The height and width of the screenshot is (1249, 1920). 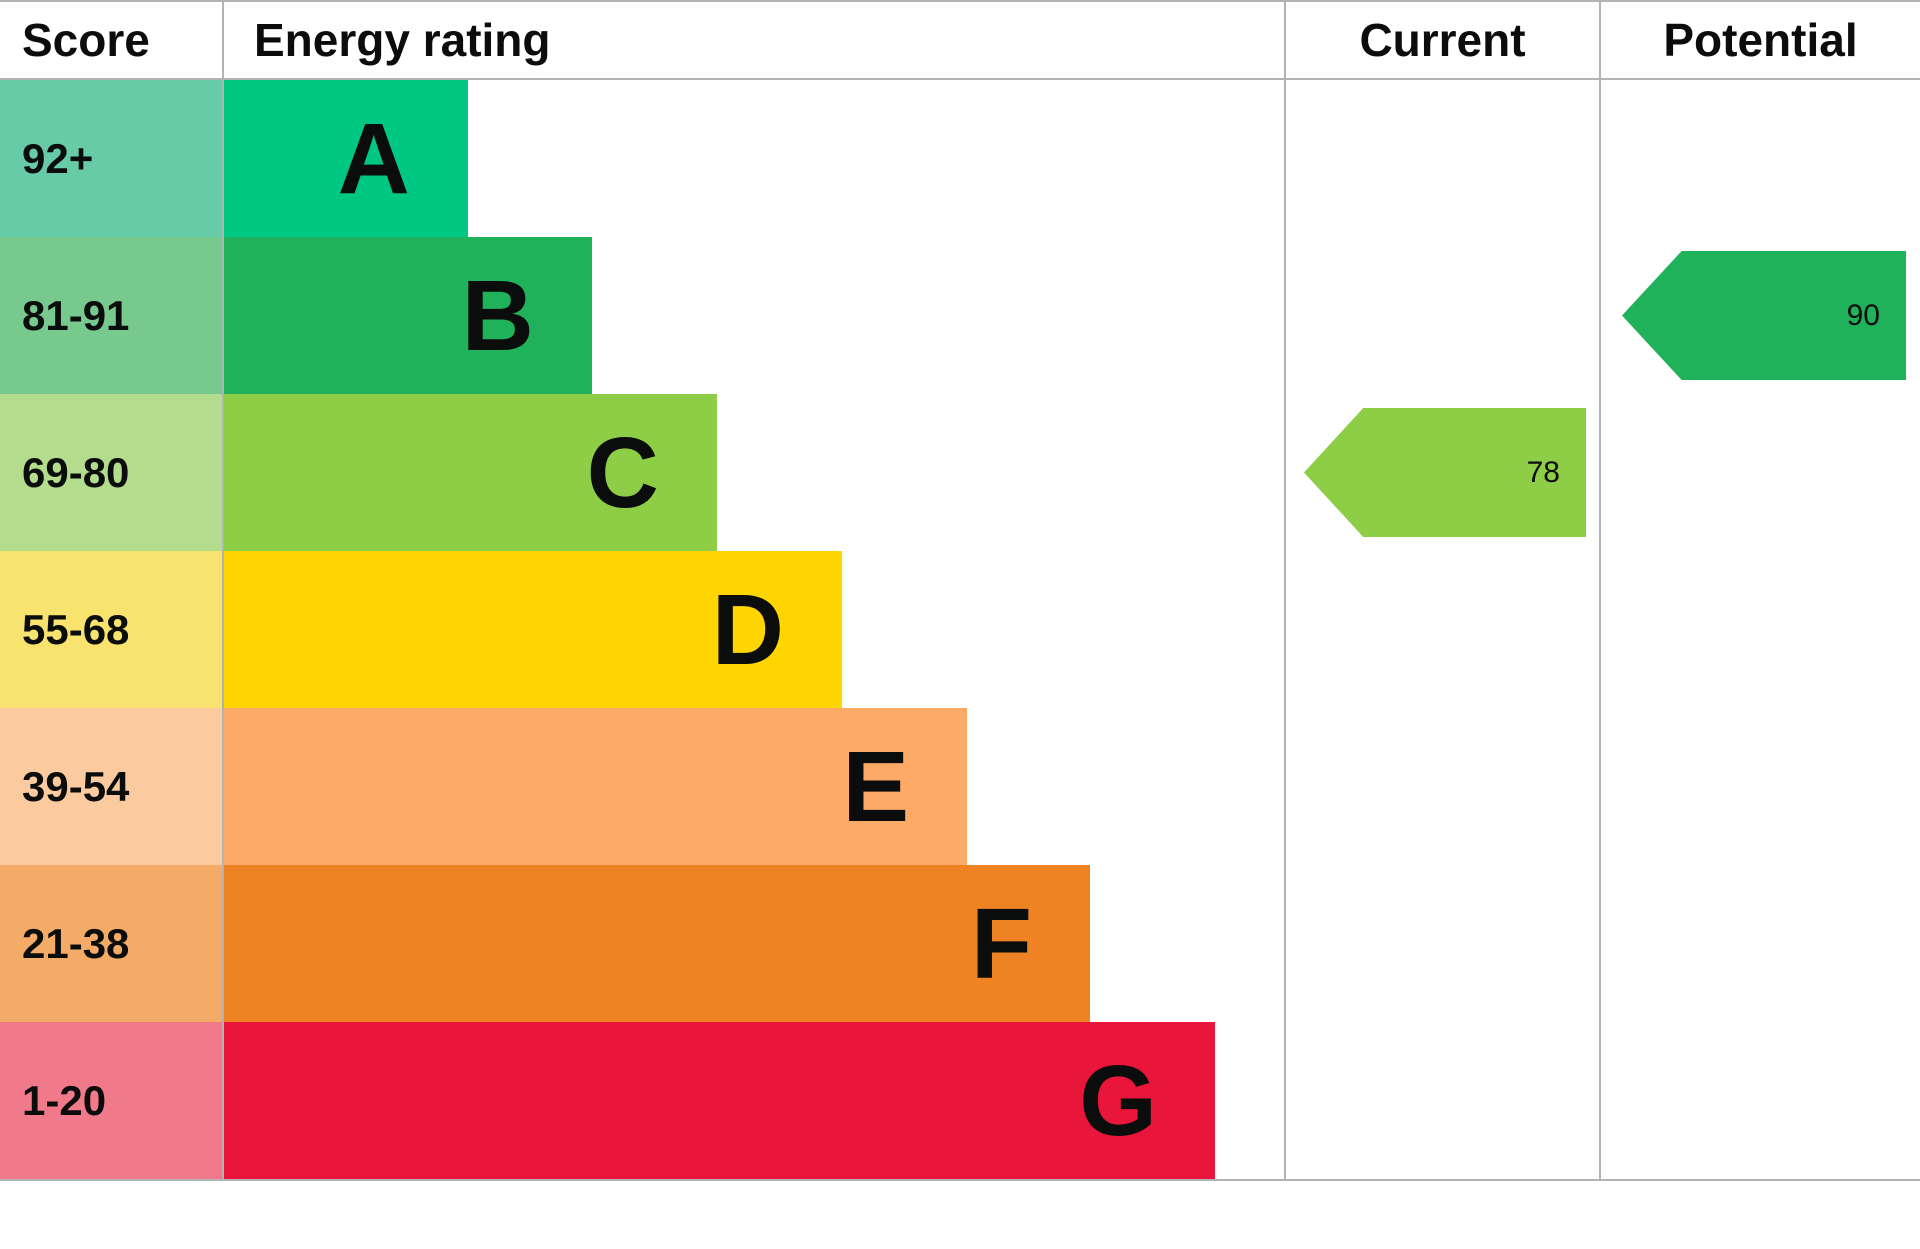 I want to click on rating-bar-g: G, so click(x=720, y=1100).